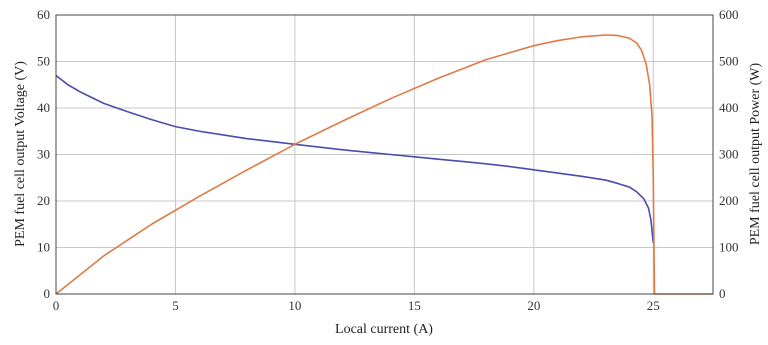  I want to click on y-left-tick-label: 20, so click(43, 200).